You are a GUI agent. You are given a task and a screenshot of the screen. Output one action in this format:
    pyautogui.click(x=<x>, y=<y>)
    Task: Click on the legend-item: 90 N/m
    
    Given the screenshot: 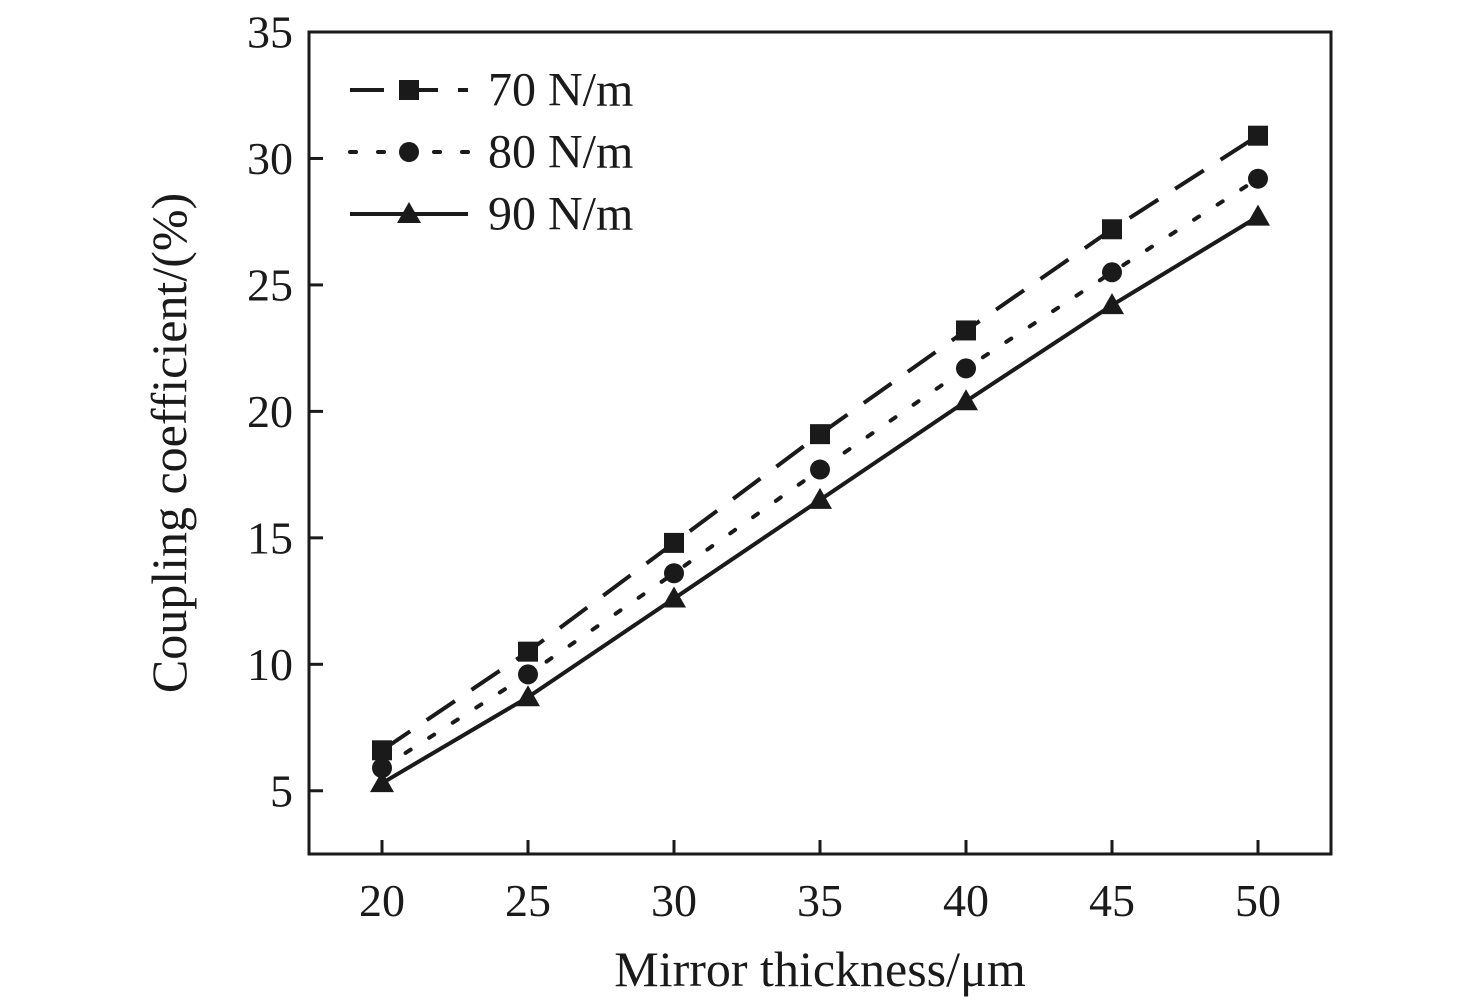 What is the action you would take?
    pyautogui.click(x=491, y=214)
    